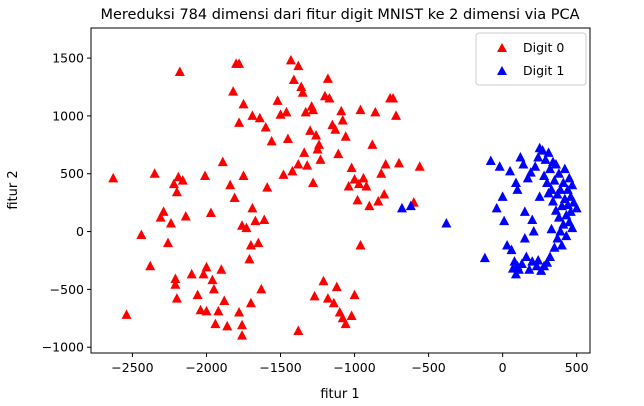 This screenshot has width=644, height=406. Describe the element at coordinates (72, 173) in the screenshot. I see `y-tick-label: 500` at that location.